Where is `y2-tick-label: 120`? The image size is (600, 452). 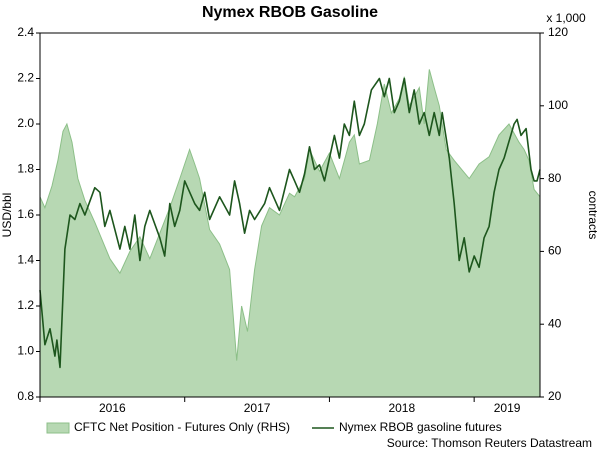
y2-tick-label: 120 is located at coordinates (558, 32).